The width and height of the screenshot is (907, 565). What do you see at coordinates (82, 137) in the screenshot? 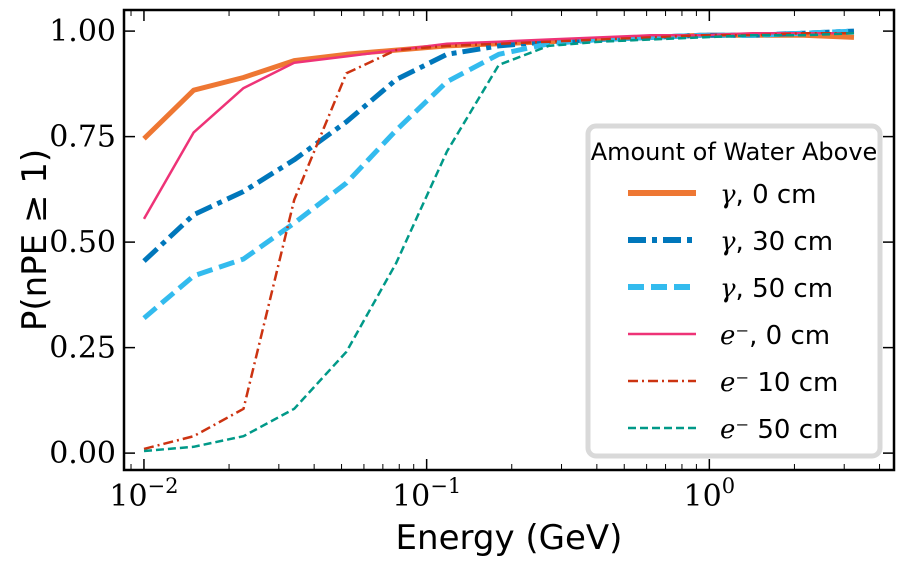
I see `y-tick-label: 0.75` at bounding box center [82, 137].